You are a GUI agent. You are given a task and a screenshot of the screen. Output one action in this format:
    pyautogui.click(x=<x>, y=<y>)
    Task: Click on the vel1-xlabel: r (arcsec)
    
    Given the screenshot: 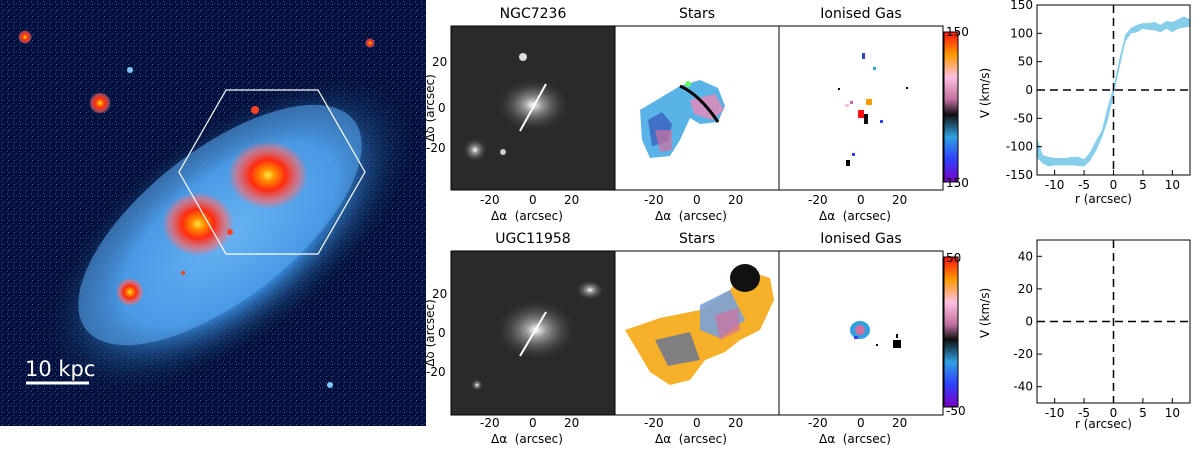 What is the action you would take?
    pyautogui.click(x=1103, y=199)
    